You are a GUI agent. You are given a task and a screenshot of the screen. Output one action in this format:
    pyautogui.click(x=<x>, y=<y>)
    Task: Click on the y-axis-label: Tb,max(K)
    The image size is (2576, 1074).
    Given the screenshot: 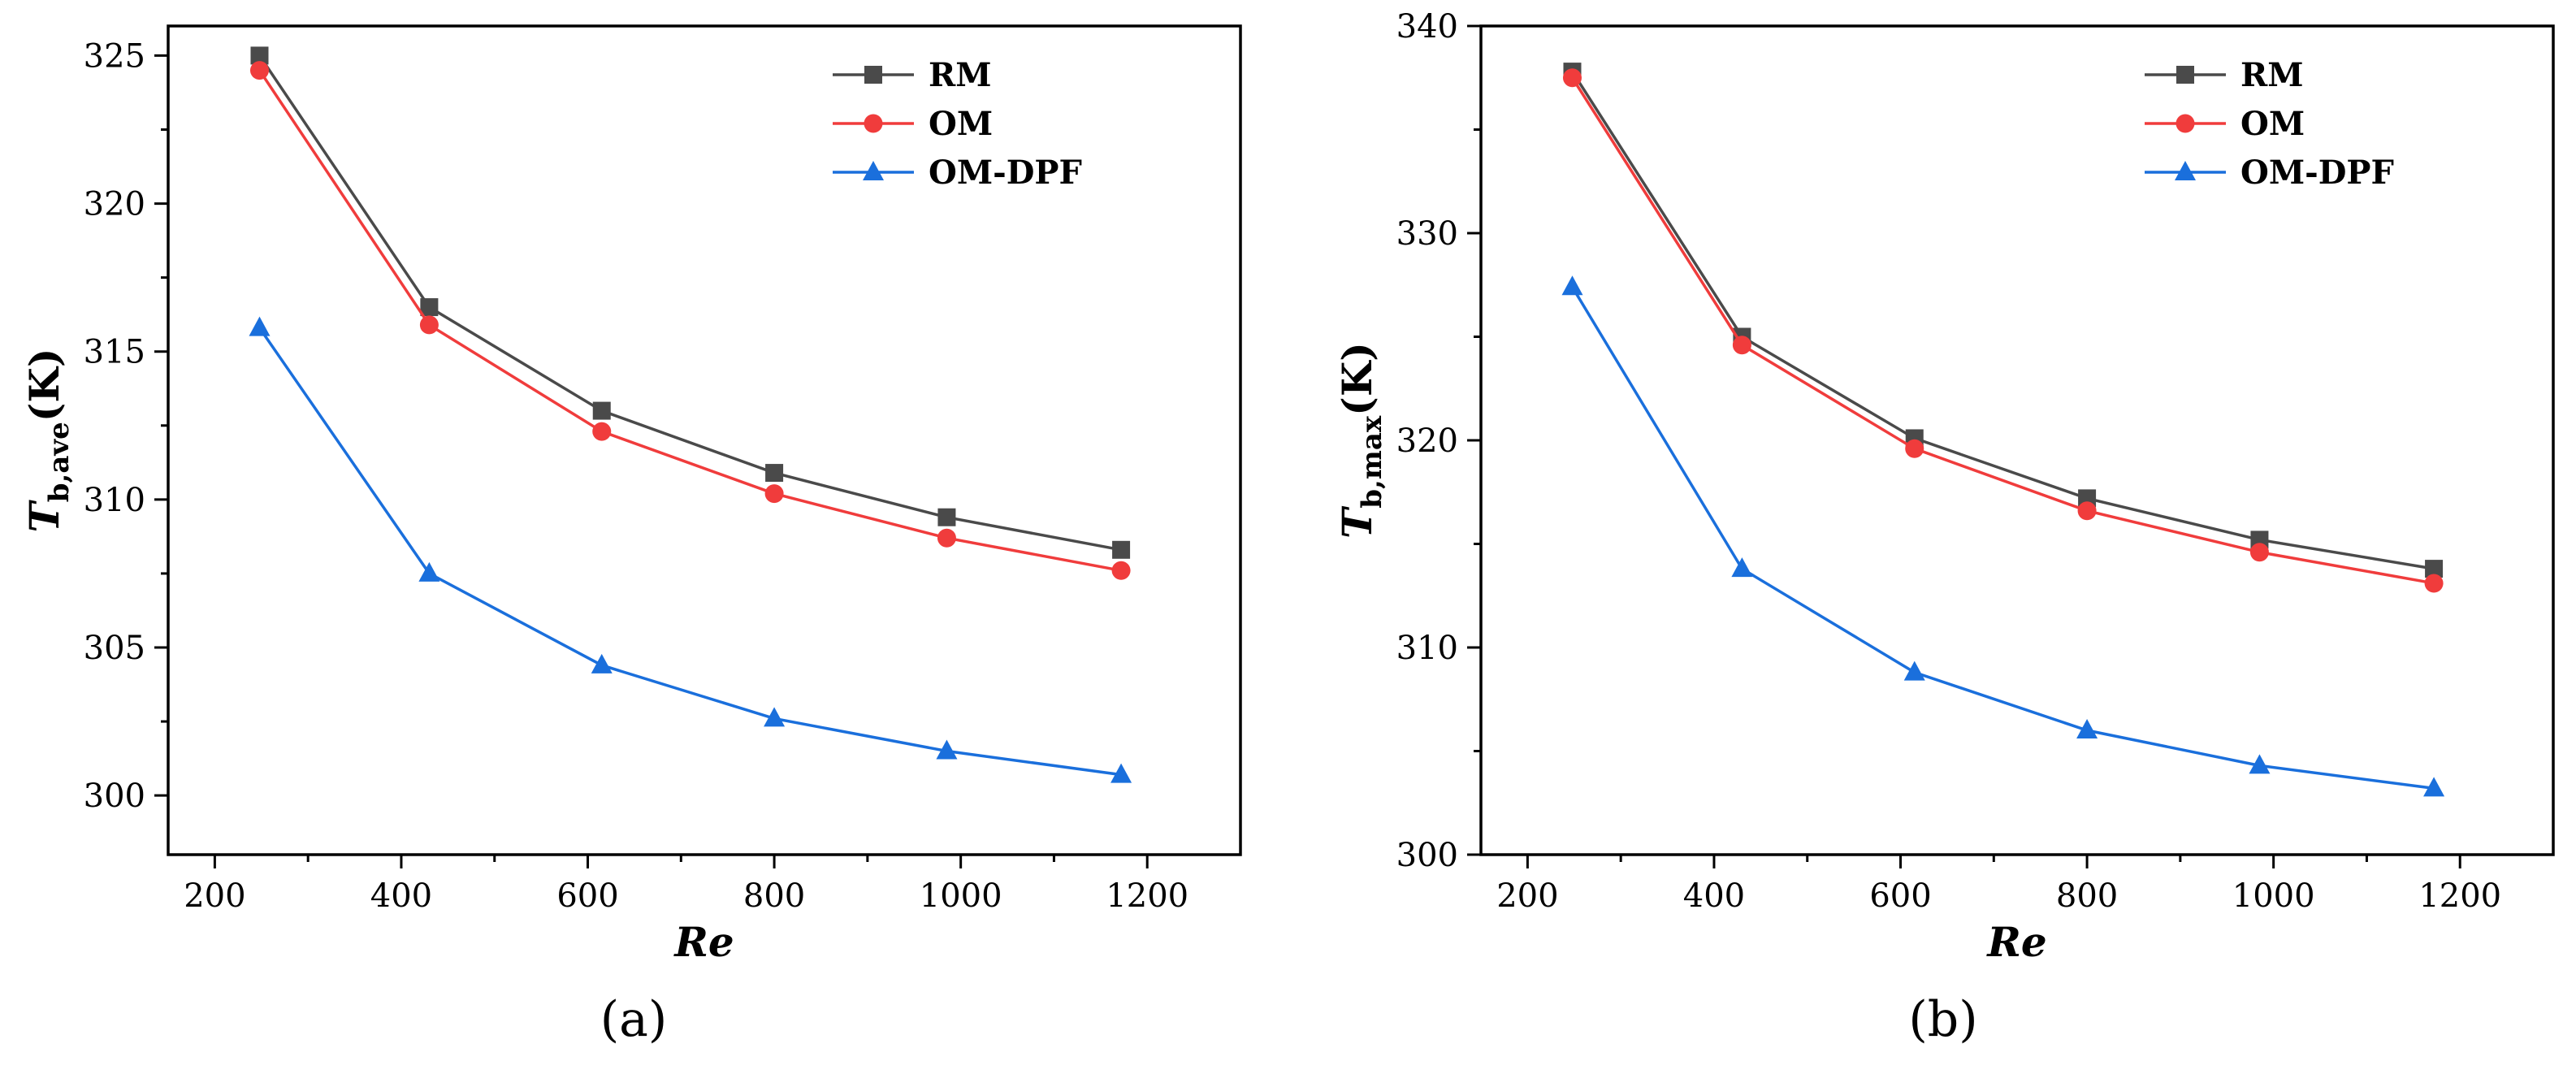 What is the action you would take?
    pyautogui.click(x=1360, y=441)
    